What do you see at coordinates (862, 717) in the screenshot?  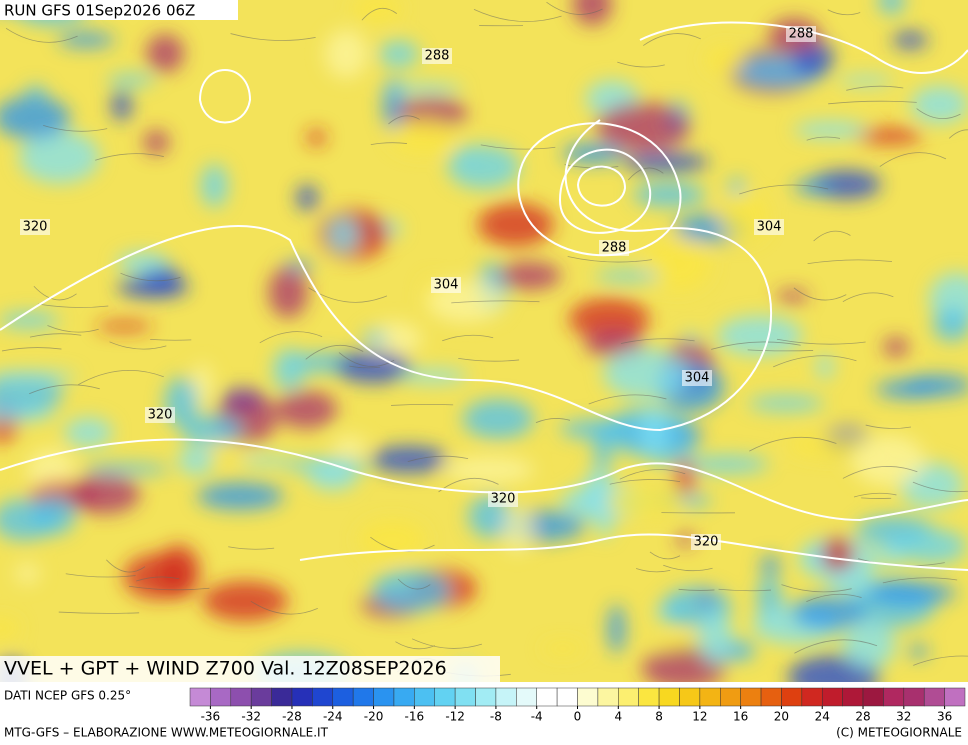 I see `colorbar-tick-label: 28` at bounding box center [862, 717].